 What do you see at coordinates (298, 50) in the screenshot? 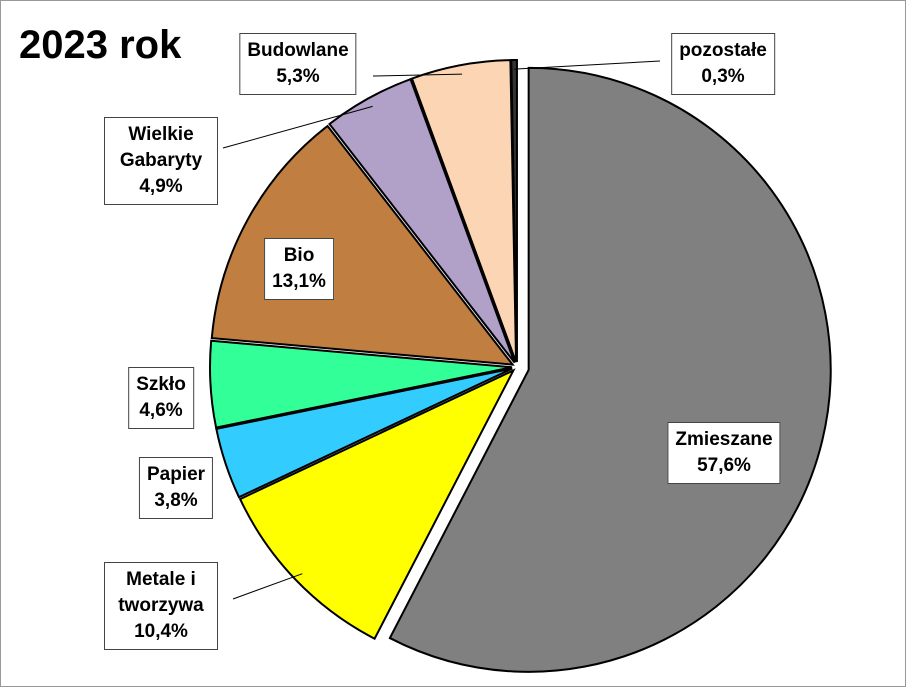
I see `category-label: Budowlane` at bounding box center [298, 50].